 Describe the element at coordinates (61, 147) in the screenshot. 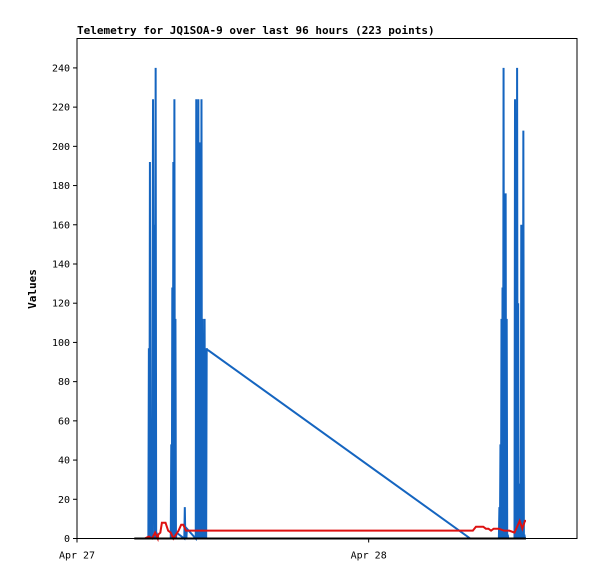

I see `y-tick-label: 200` at that location.